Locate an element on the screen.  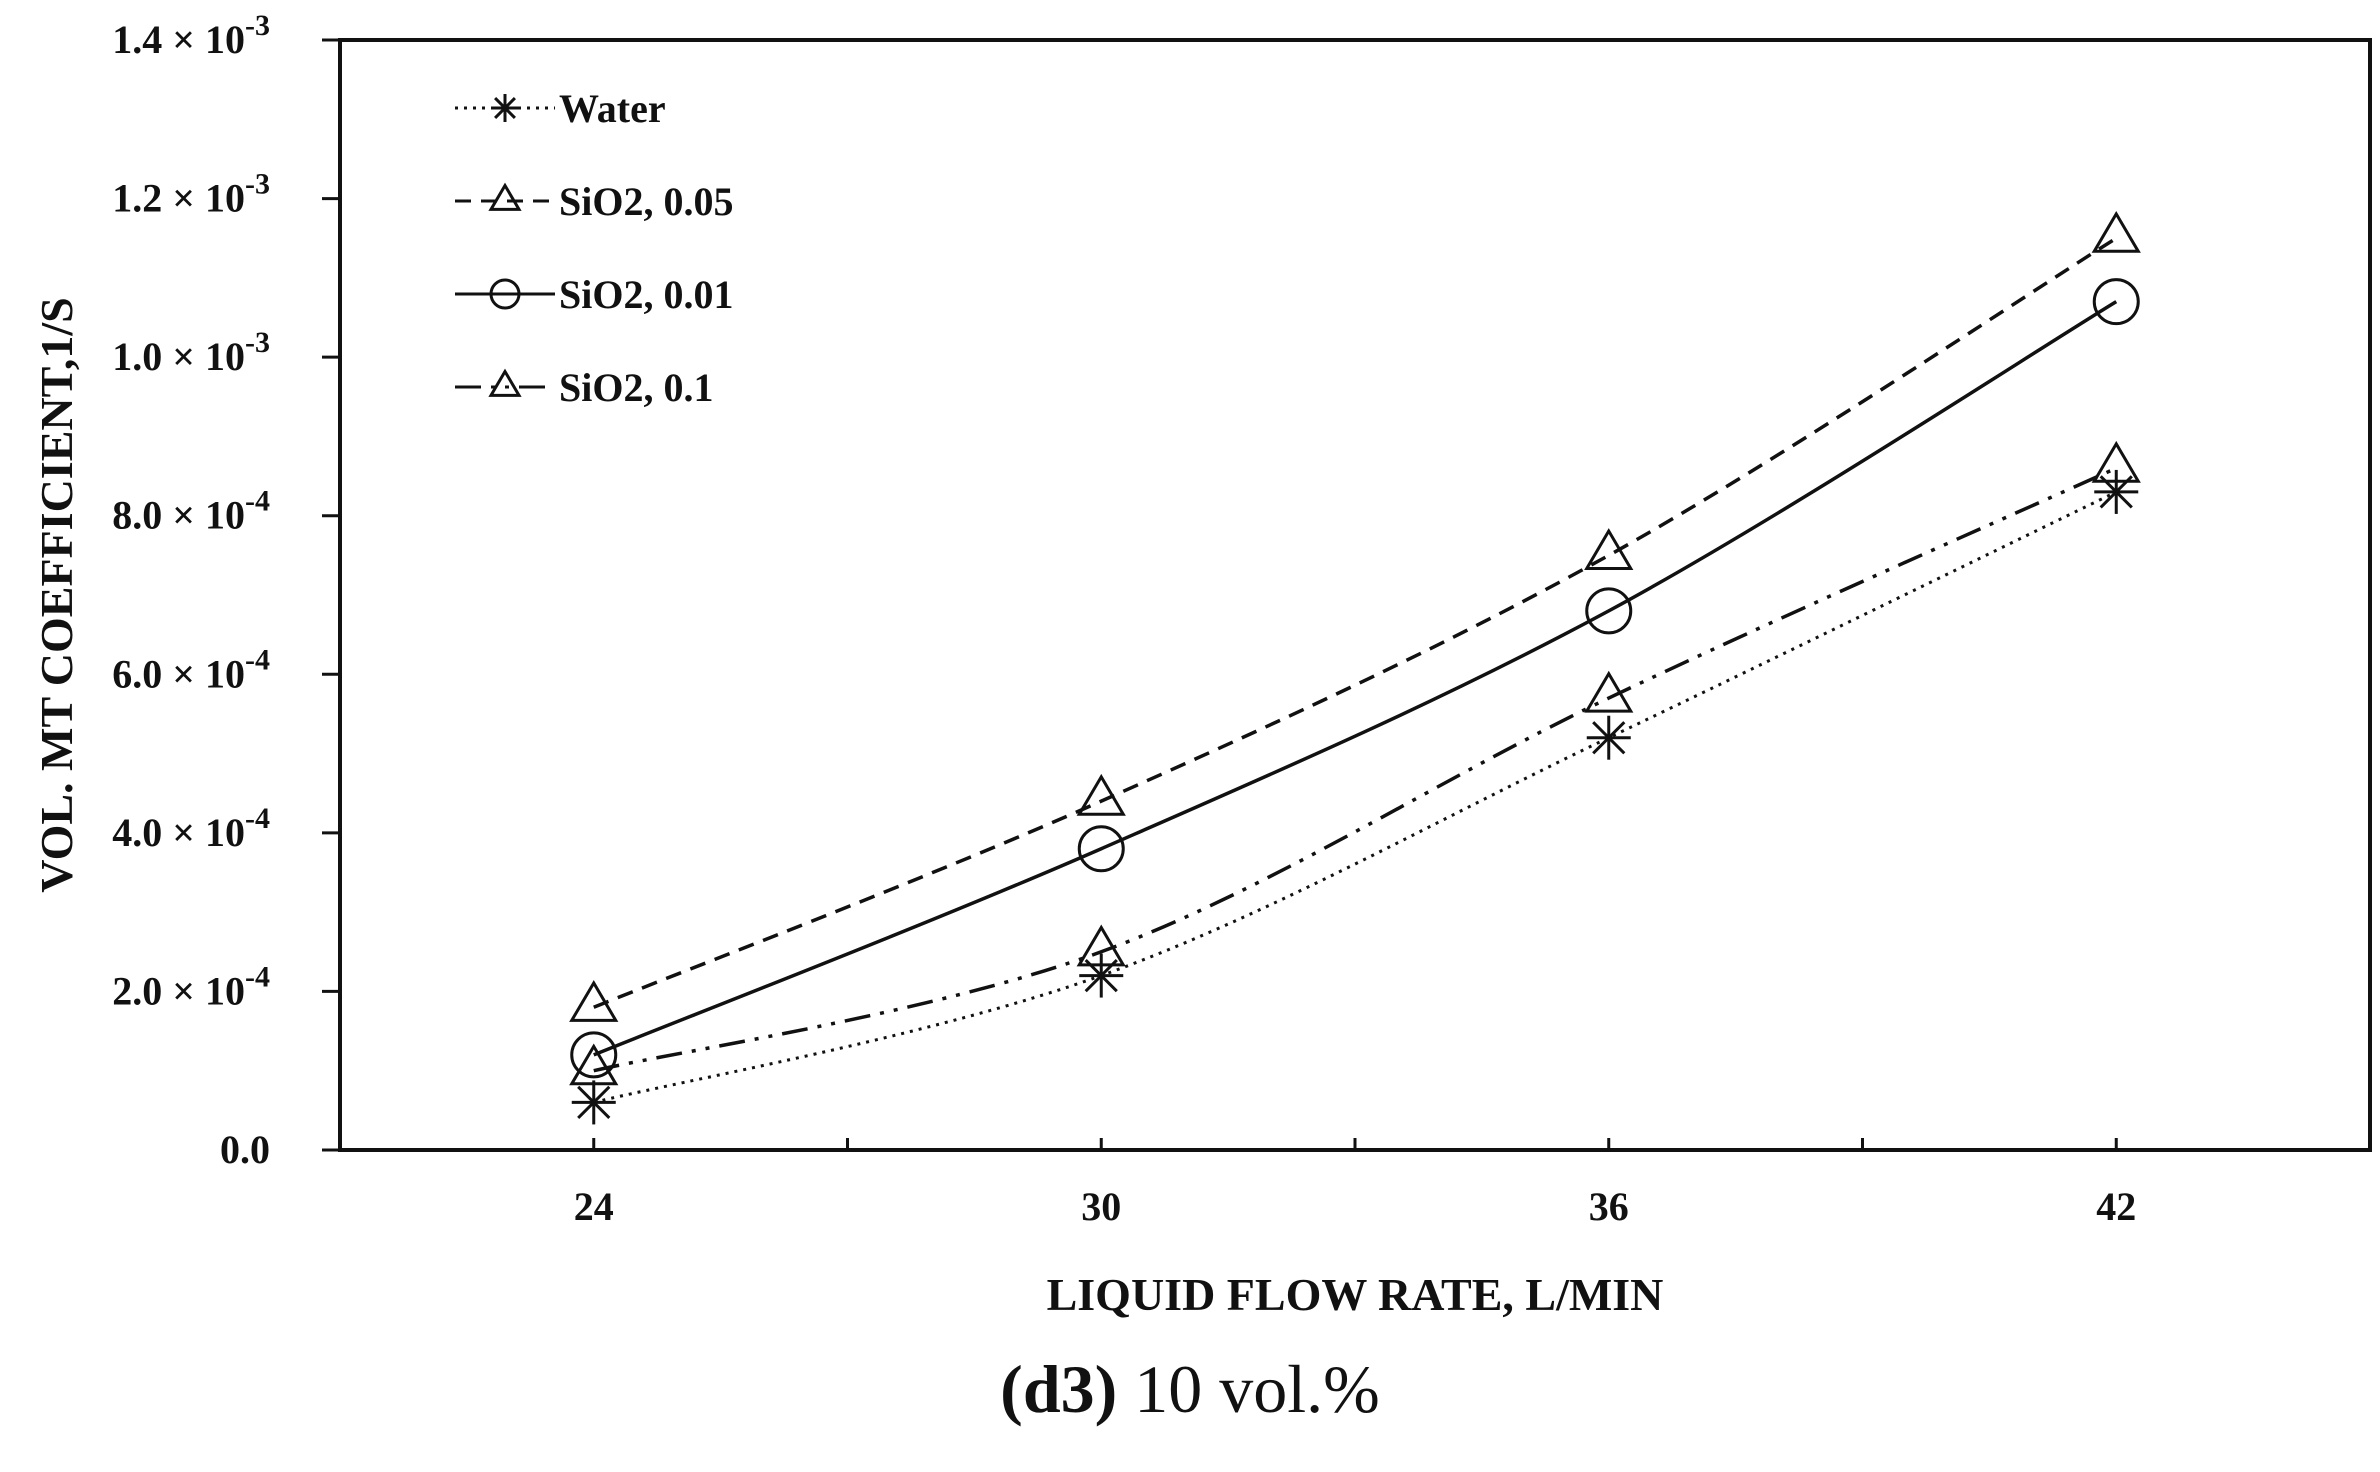
y-tick-label: 8.0 × 10⁻⁴ is located at coordinates (191, 511).